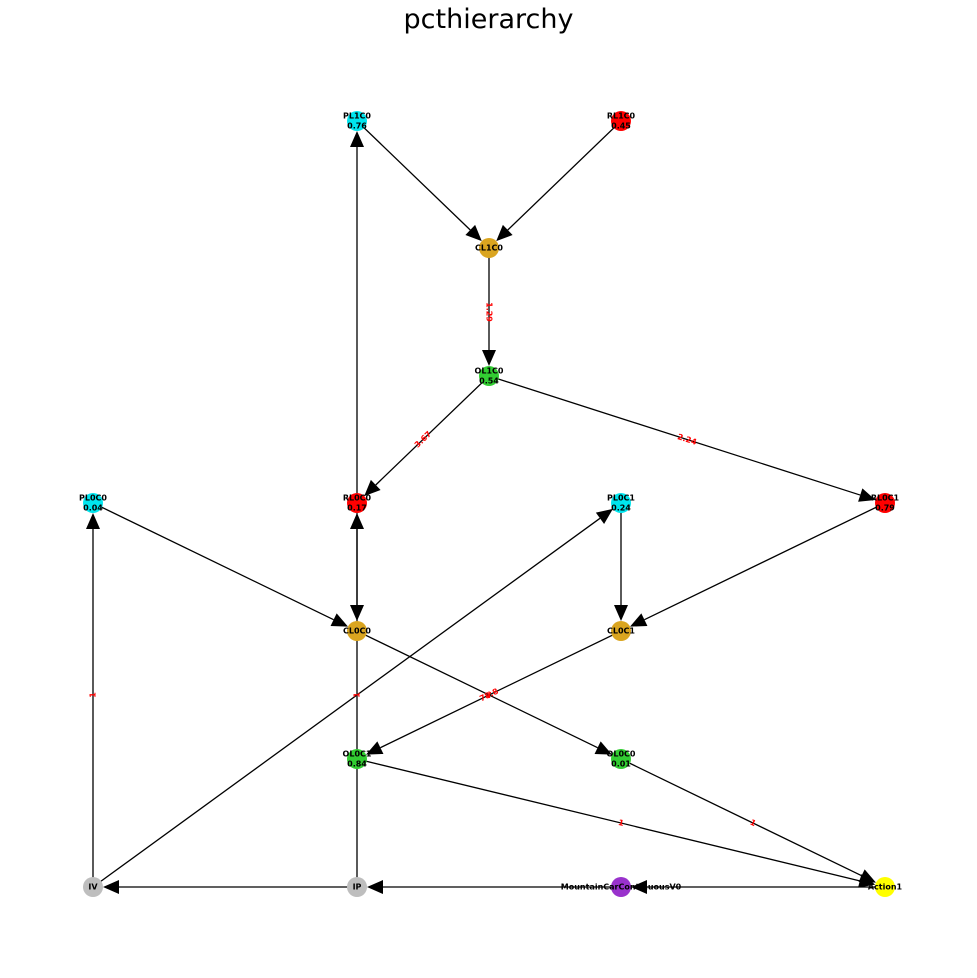  I want to click on node-label: IV, so click(93, 887).